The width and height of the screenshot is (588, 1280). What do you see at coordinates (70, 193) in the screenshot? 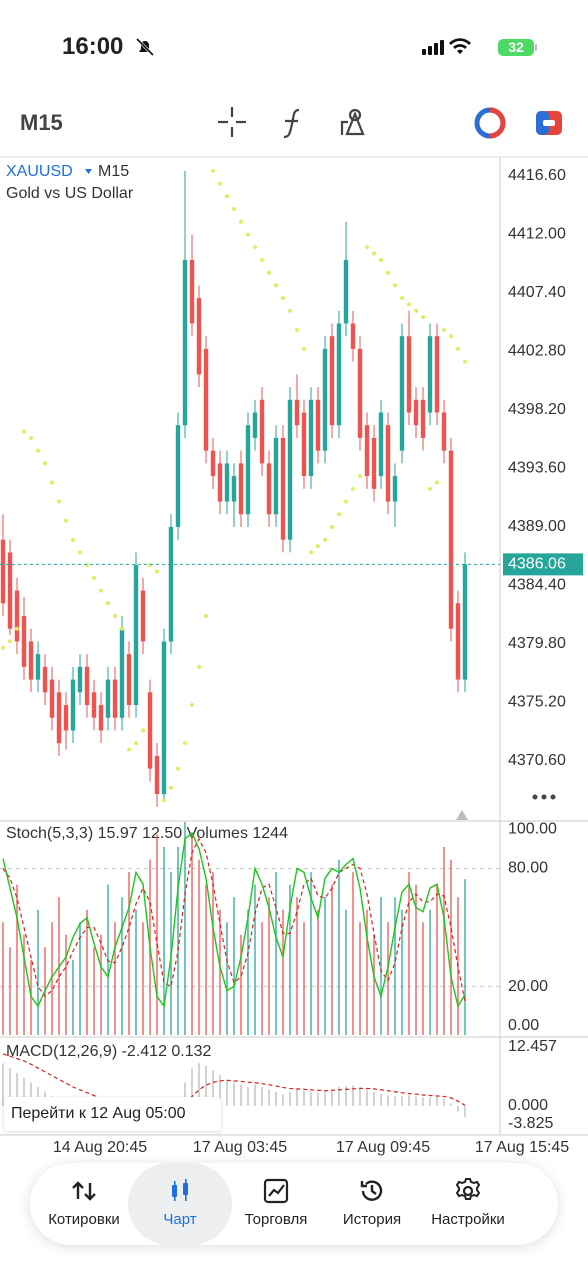
I see `symbol-description: Gold vs US Dollar` at bounding box center [70, 193].